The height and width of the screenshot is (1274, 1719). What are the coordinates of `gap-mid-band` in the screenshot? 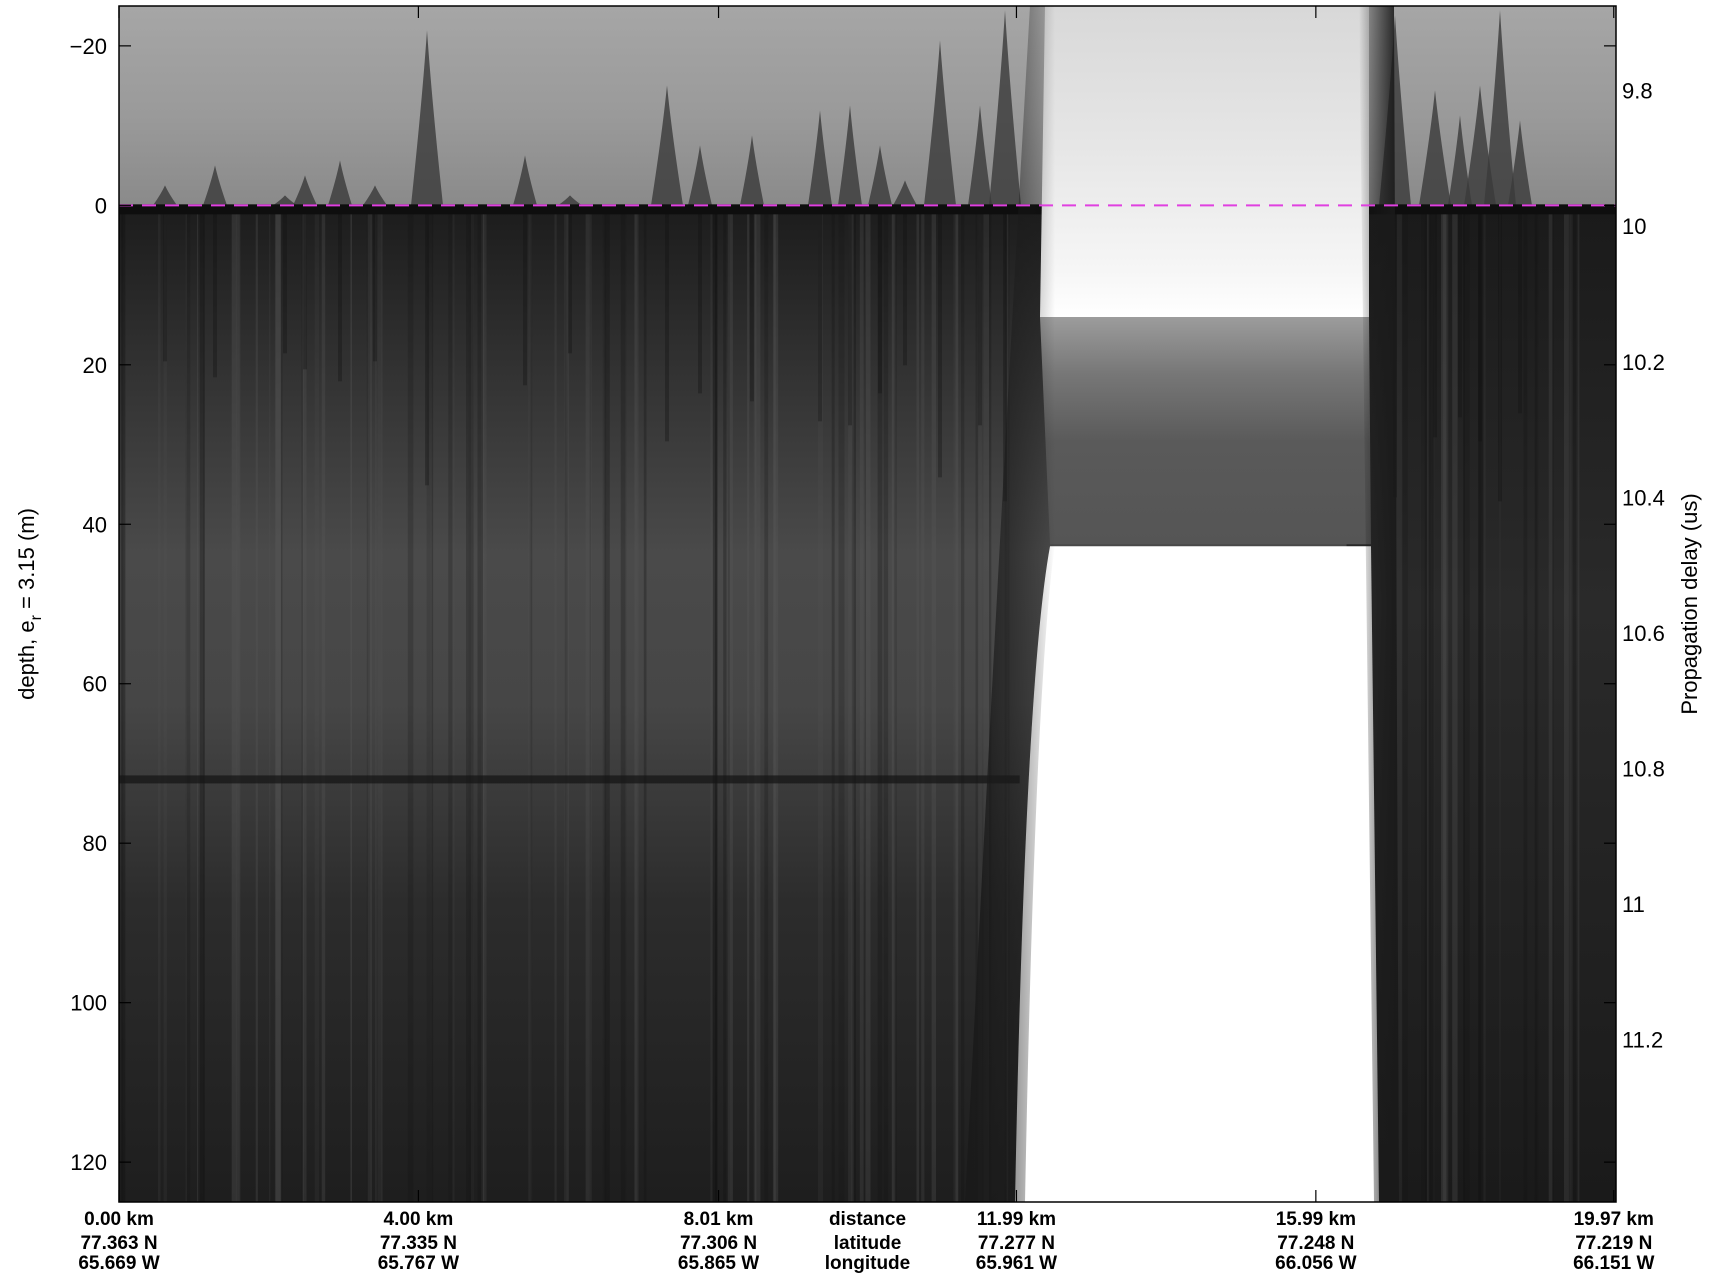 It's located at (1205, 430).